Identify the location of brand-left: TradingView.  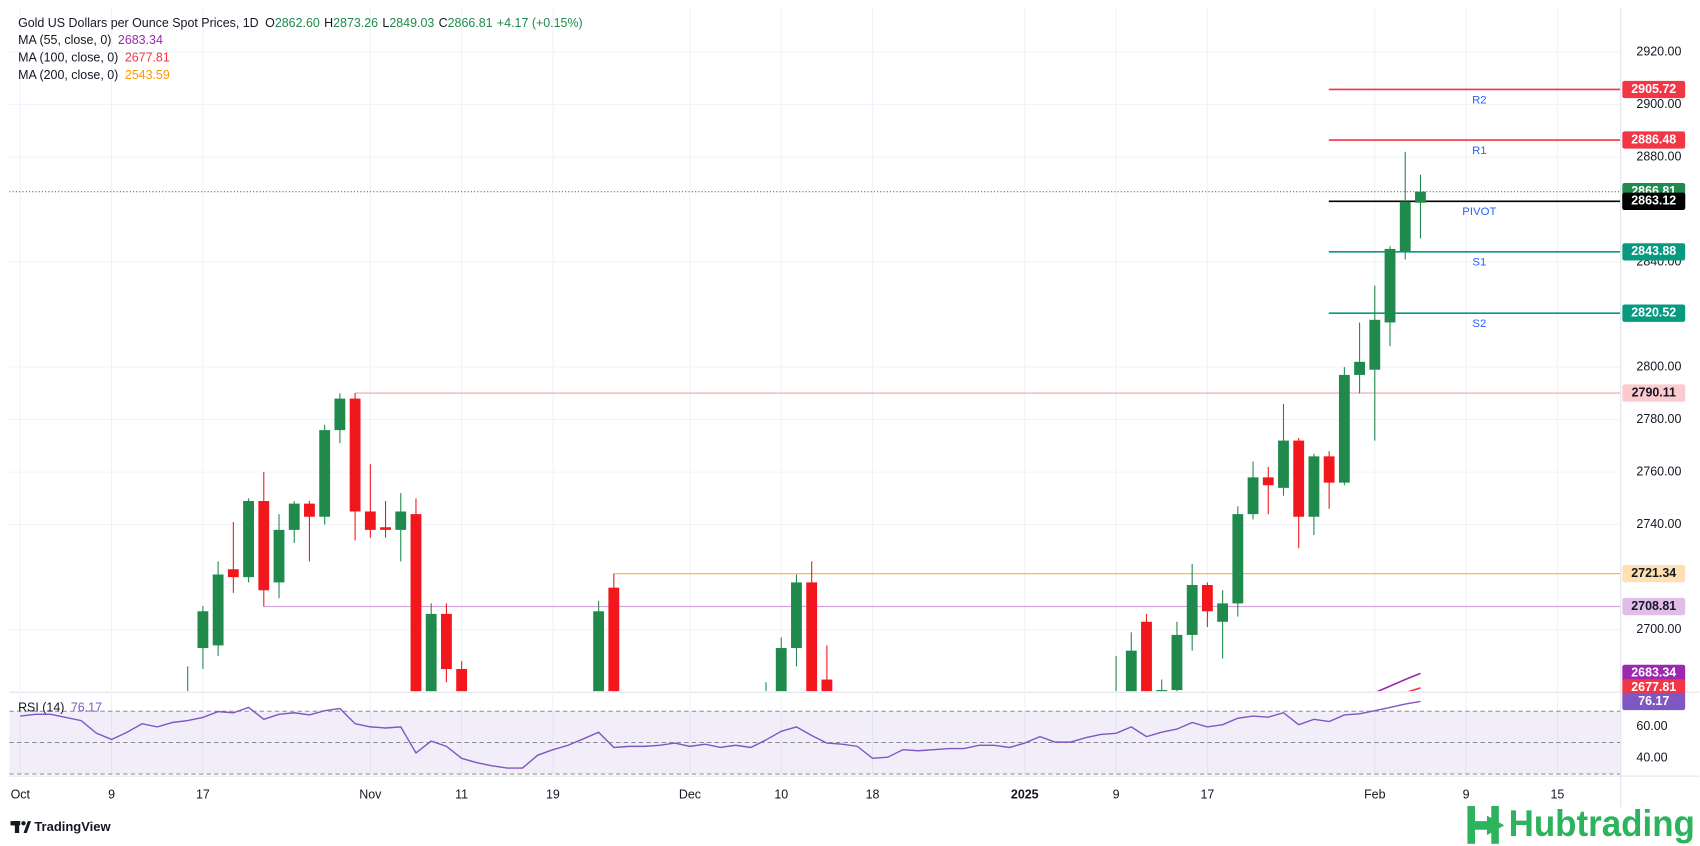
(72, 826).